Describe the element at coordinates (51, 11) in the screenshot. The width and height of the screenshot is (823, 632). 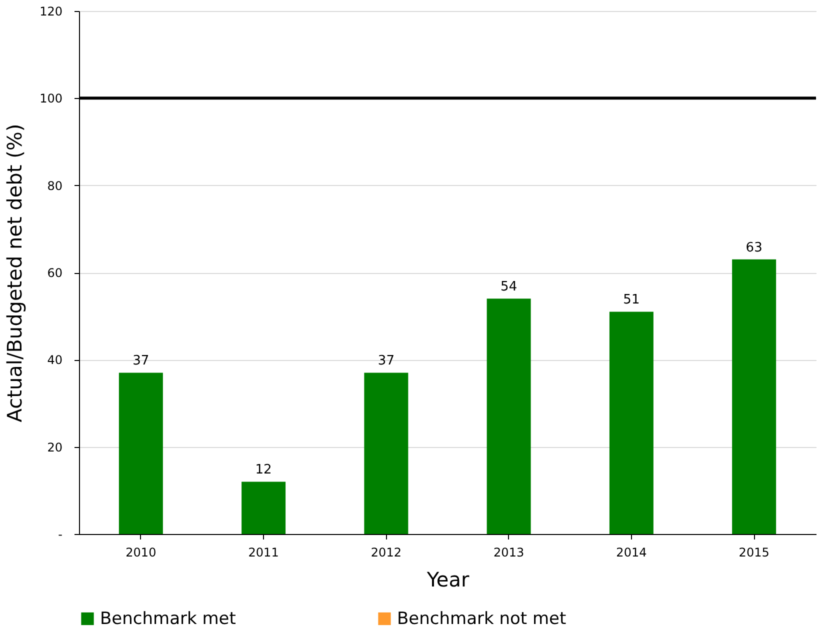
I see `y-tick-label: 120` at that location.